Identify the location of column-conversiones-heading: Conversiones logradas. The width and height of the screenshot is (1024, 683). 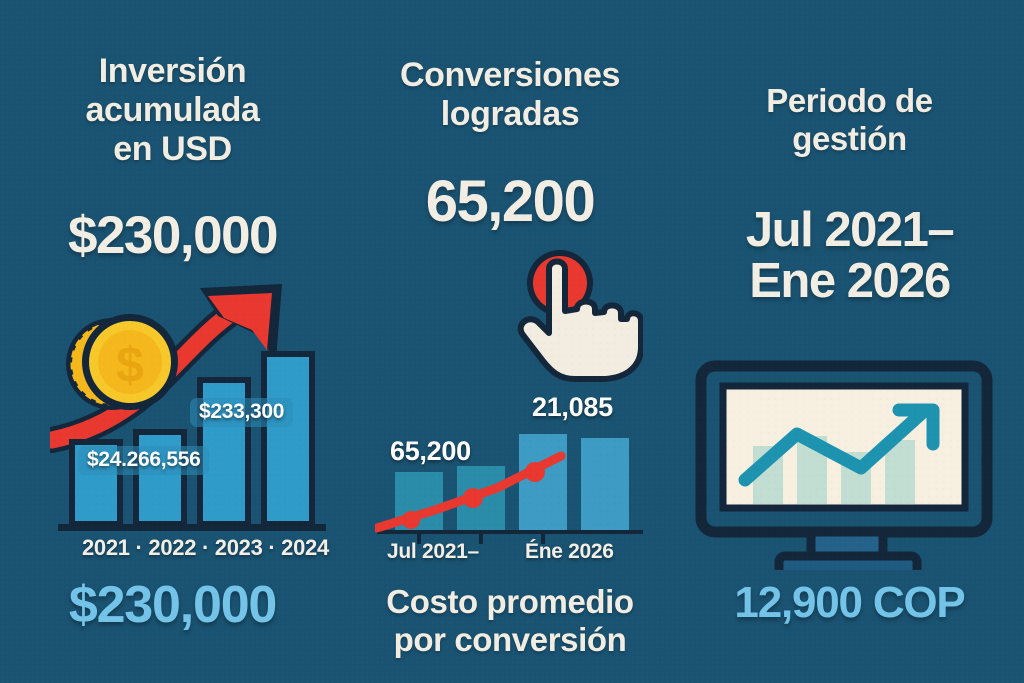
(510, 95).